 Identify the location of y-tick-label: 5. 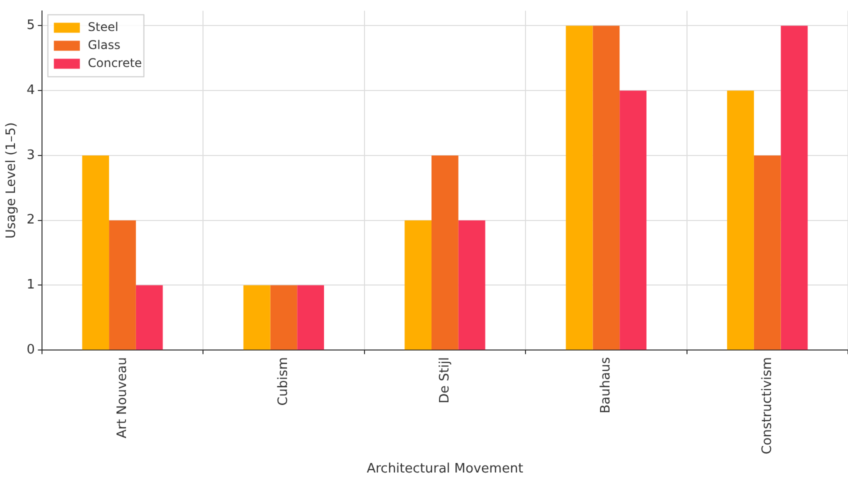
(30, 26).